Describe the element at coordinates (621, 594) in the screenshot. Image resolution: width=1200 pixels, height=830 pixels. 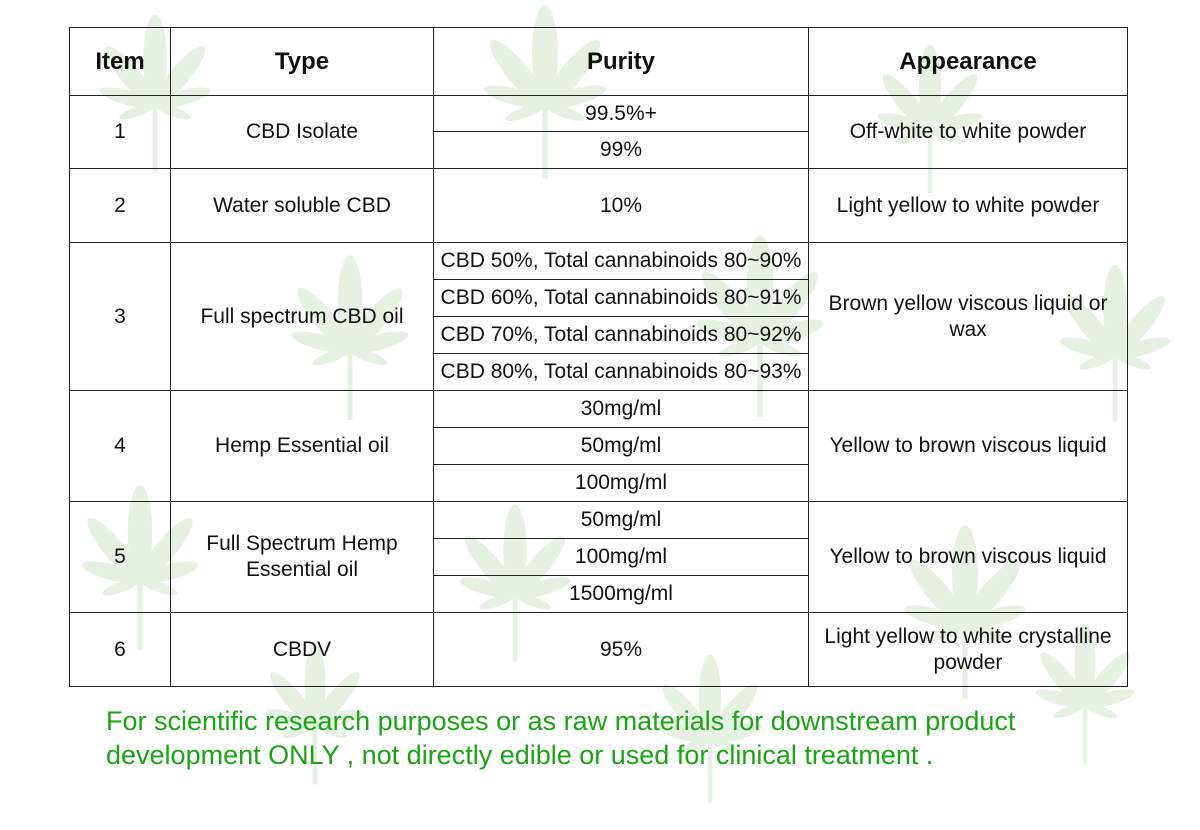
I see `purity-cell: 1500mg/ml` at that location.